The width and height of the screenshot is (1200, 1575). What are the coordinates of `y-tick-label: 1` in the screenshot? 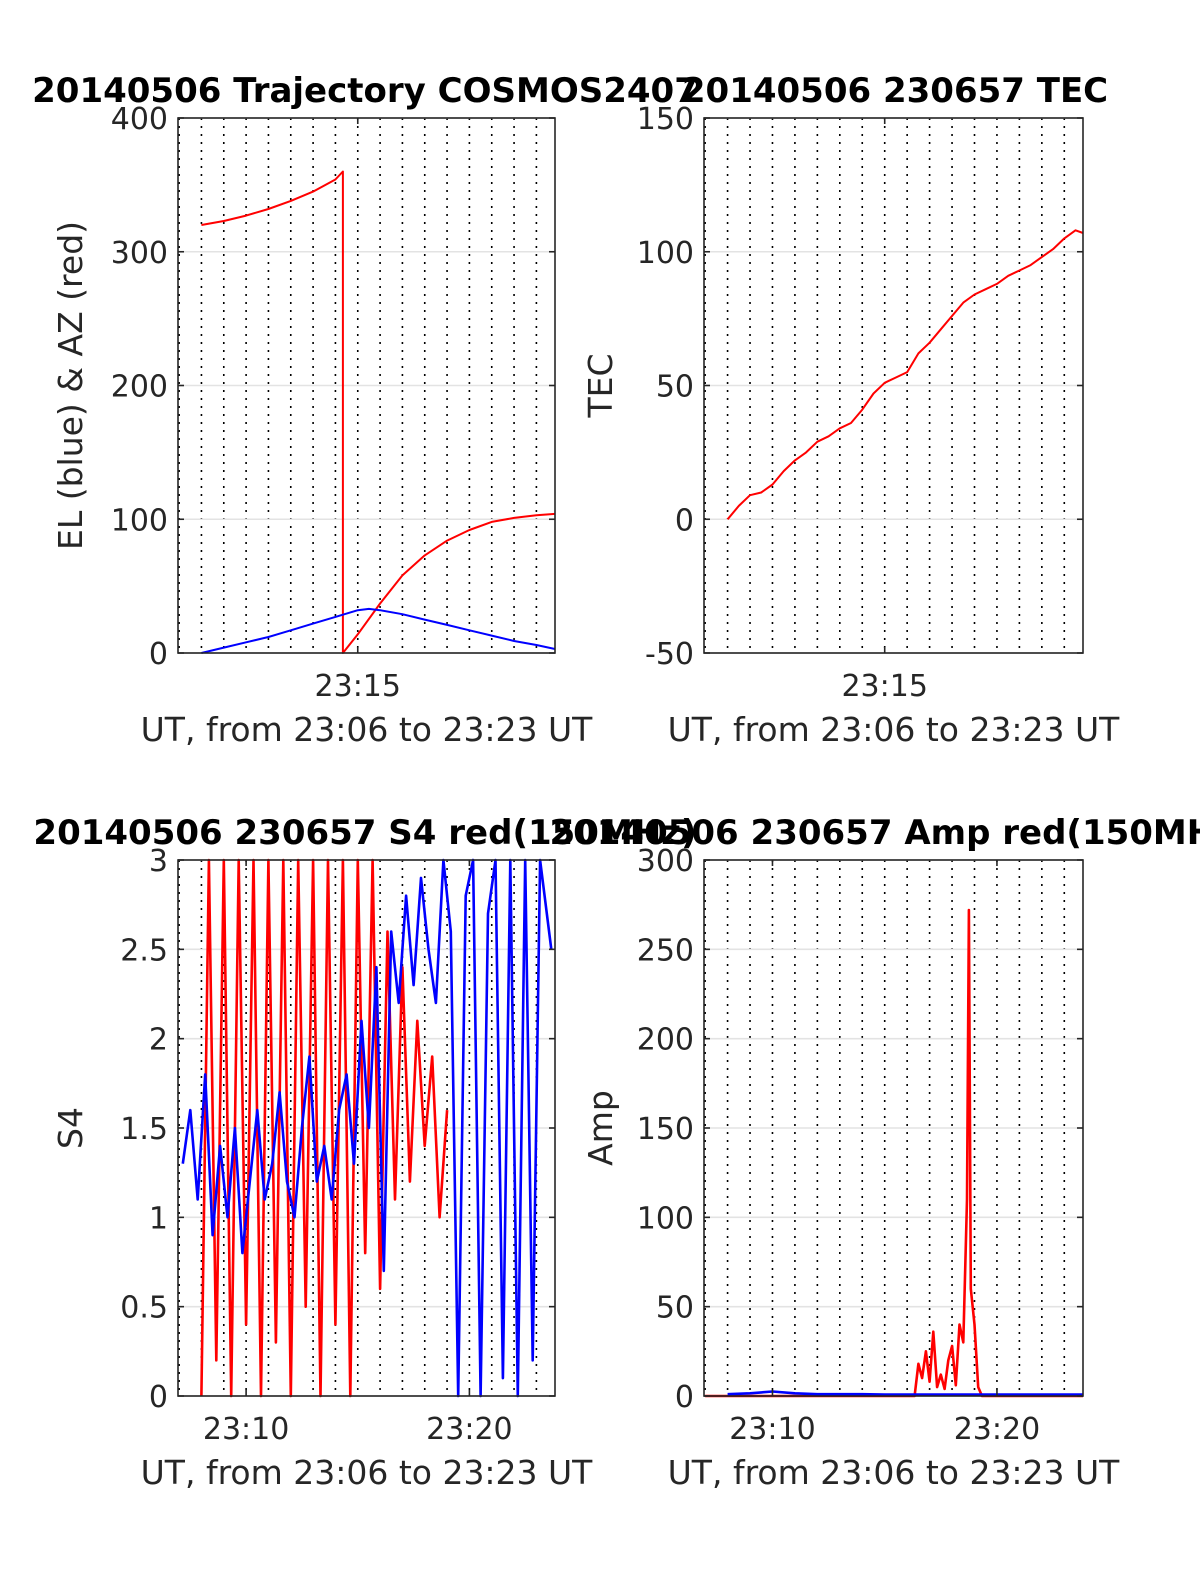 It's located at (158, 1218).